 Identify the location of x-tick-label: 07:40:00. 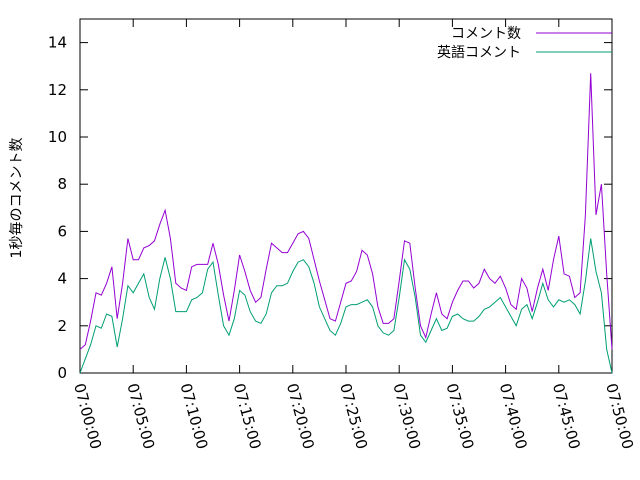
(513, 416).